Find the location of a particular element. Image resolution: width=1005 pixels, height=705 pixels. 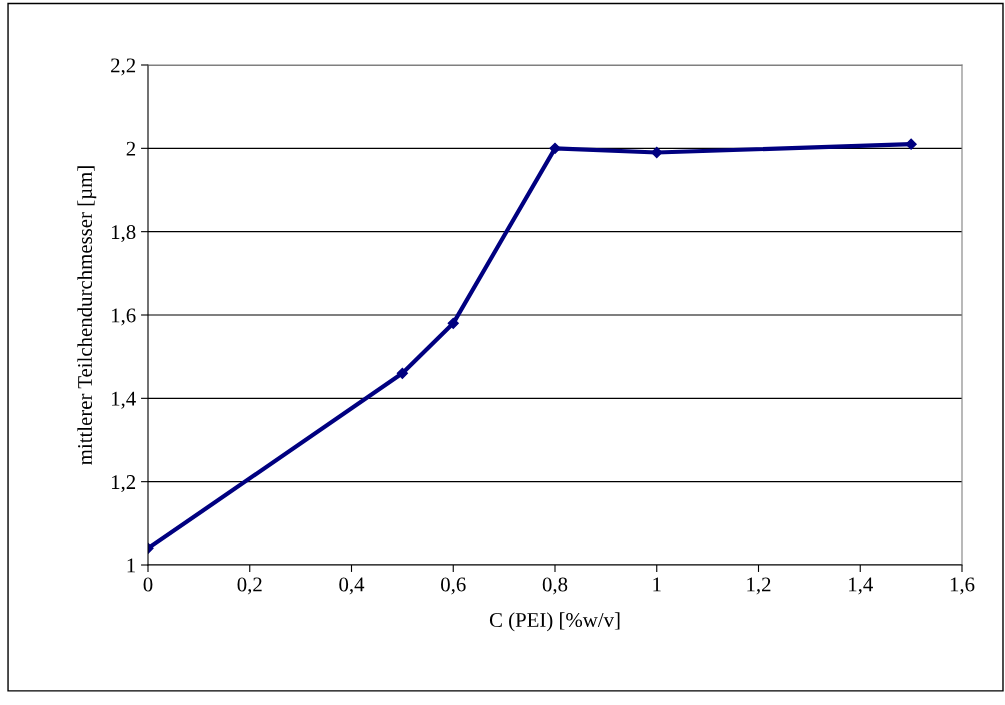

x-tick-label: 0,4 is located at coordinates (352, 586).